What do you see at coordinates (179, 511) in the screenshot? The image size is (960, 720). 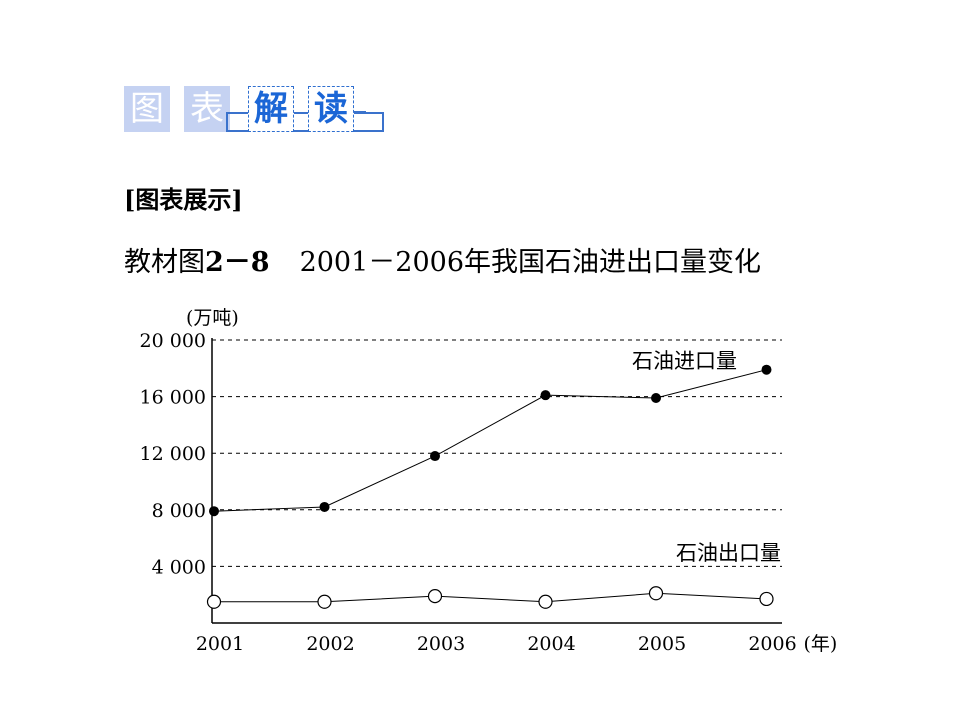 I see `y-tick-label: 8 000` at bounding box center [179, 511].